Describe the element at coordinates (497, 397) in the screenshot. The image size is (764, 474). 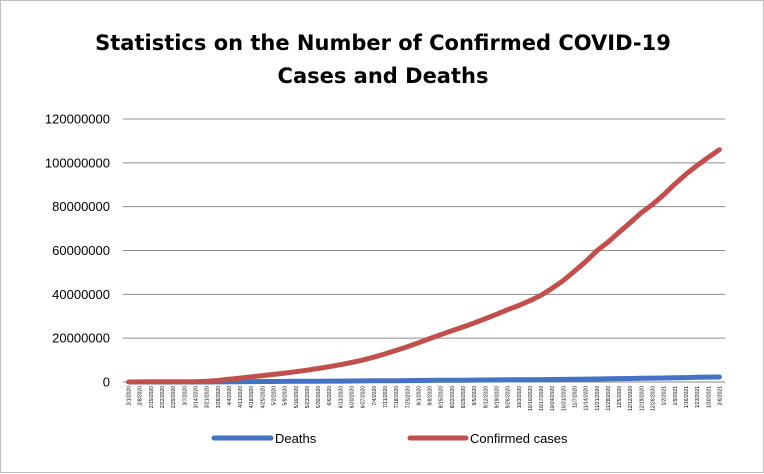
I see `x-tick-label: 9/19/2020` at that location.